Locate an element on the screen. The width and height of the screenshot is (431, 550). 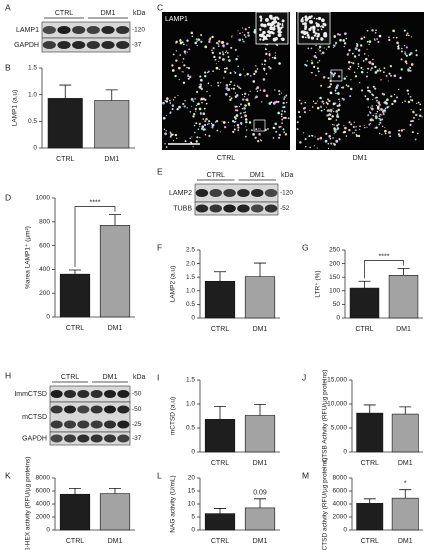
kda-marker: -50 is located at coordinates (137, 409).